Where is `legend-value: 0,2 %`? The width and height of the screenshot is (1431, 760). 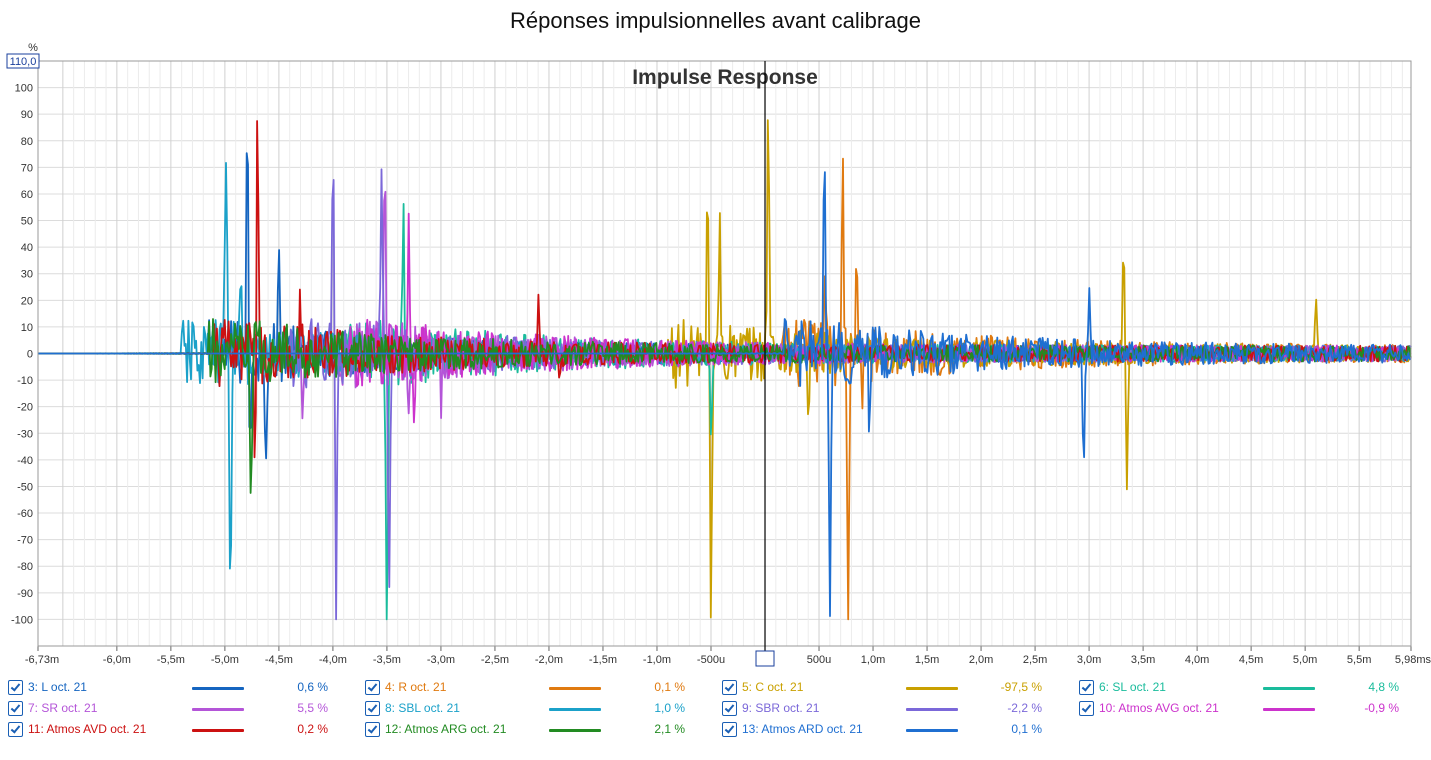
legend-value: 0,2 % is located at coordinates (312, 729).